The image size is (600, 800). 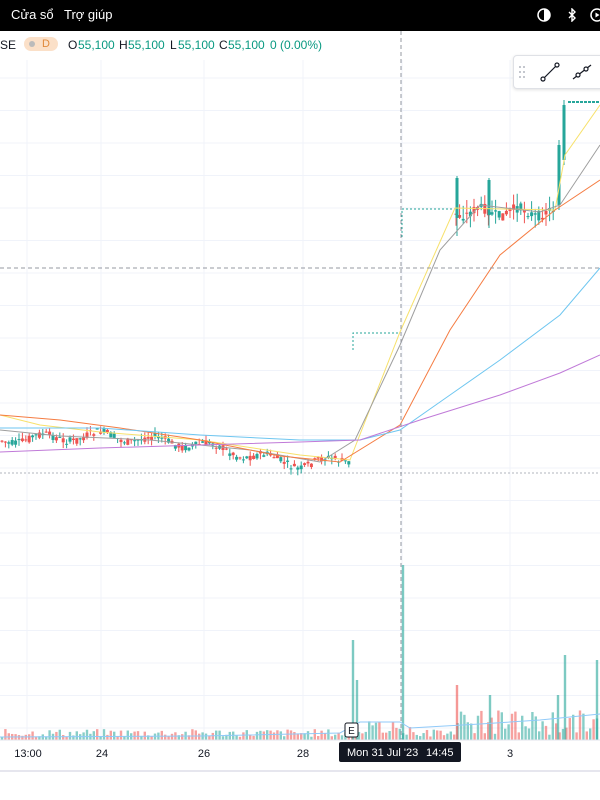 What do you see at coordinates (41, 44) in the screenshot?
I see `interval-badge: D` at bounding box center [41, 44].